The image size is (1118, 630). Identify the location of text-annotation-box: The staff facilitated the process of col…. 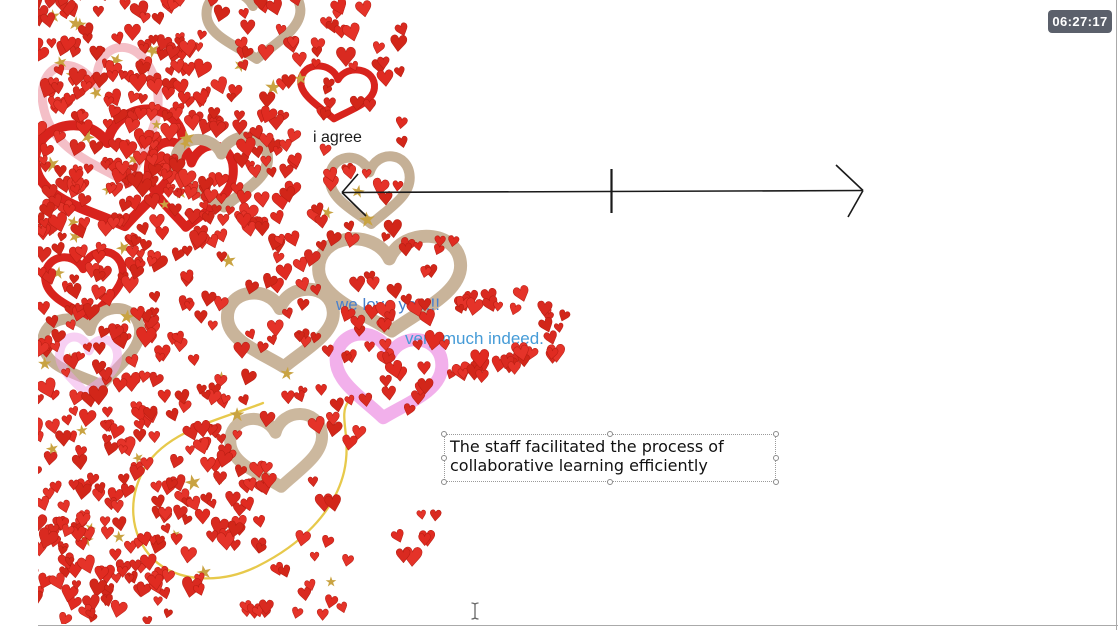
(610, 458).